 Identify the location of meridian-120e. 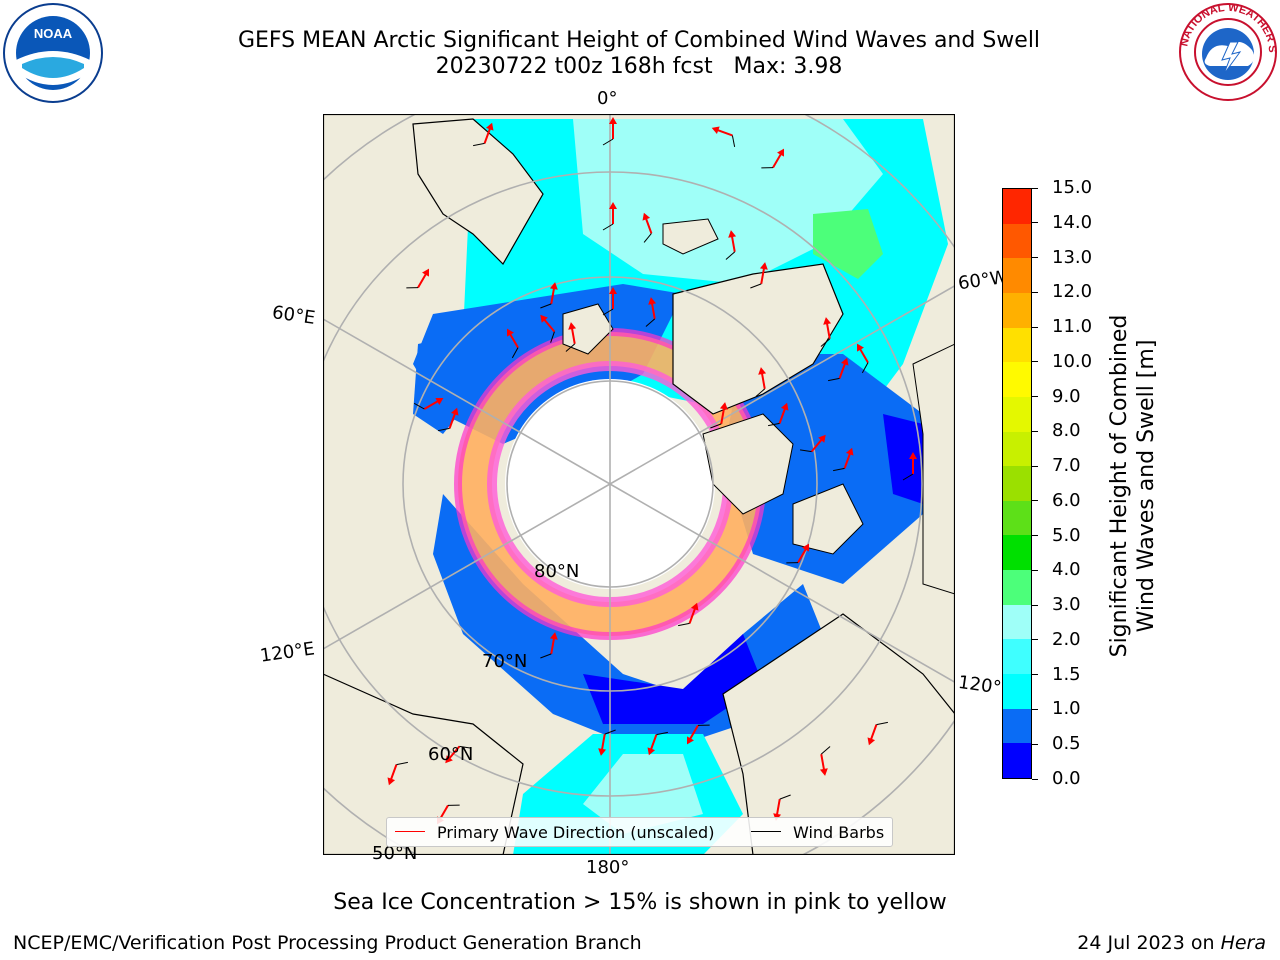
(467, 566).